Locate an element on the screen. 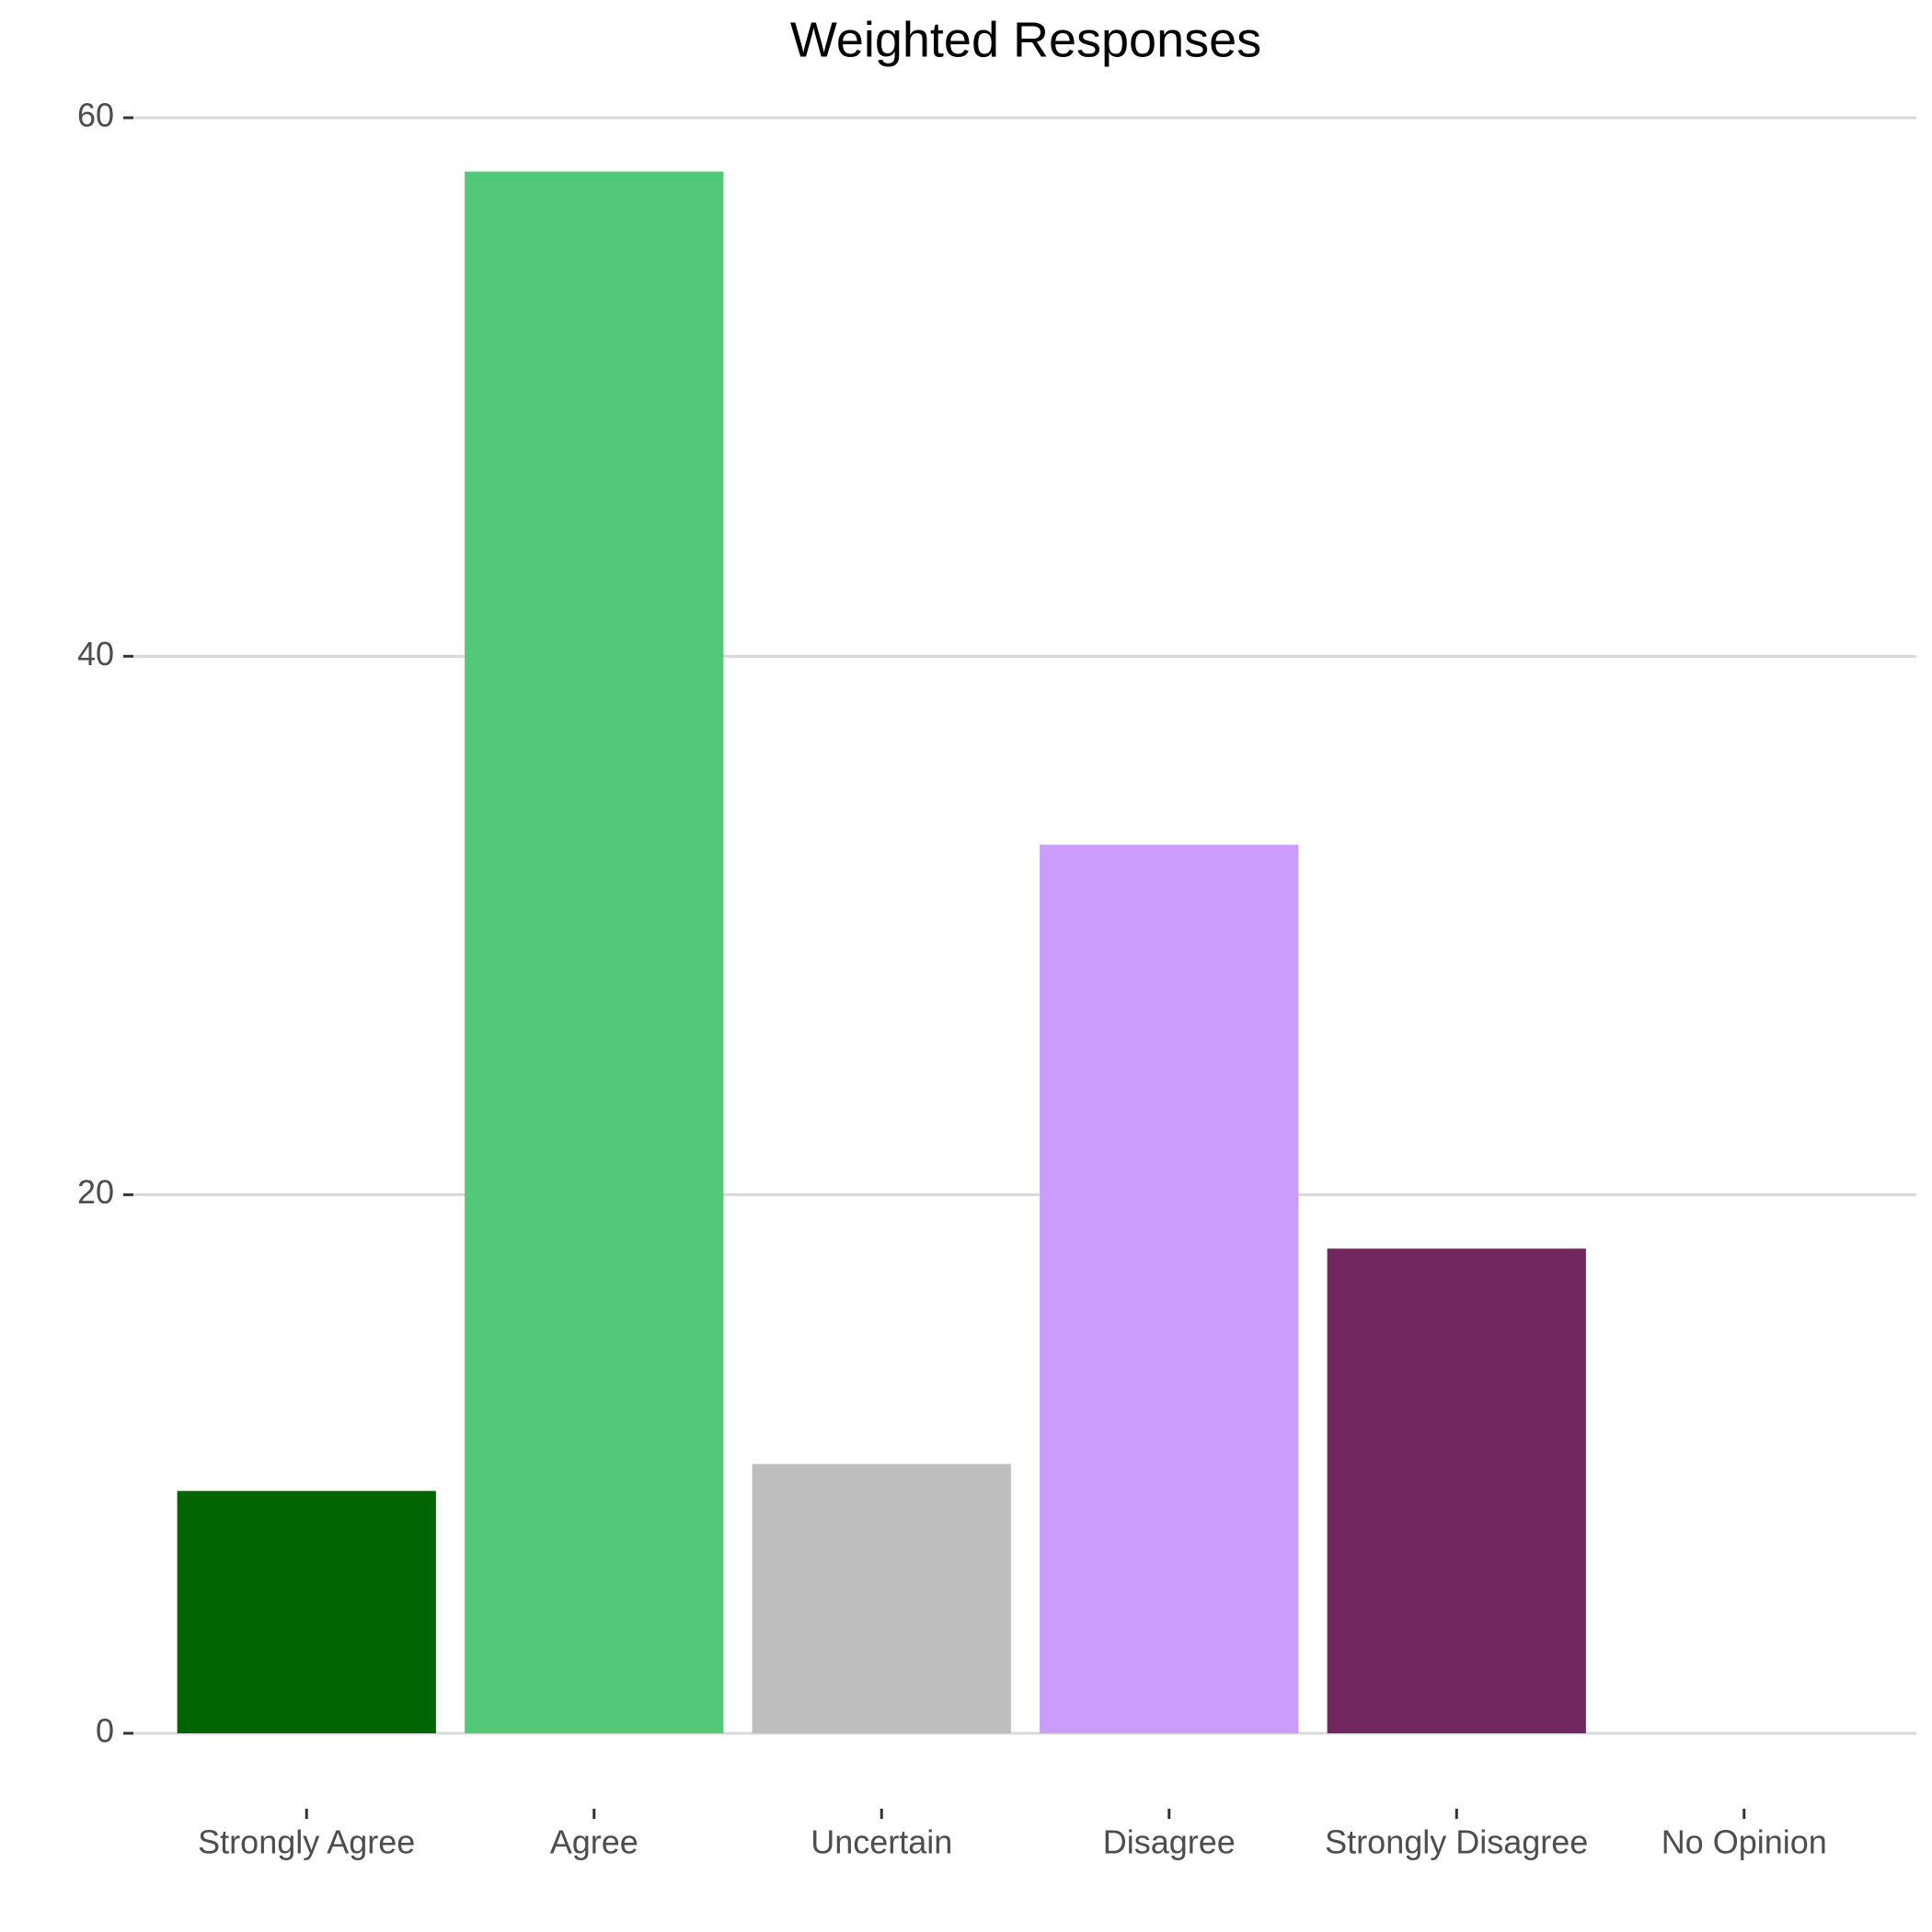 The image size is (1932, 1932). x-tick-label: No Opinion is located at coordinates (1744, 1842).